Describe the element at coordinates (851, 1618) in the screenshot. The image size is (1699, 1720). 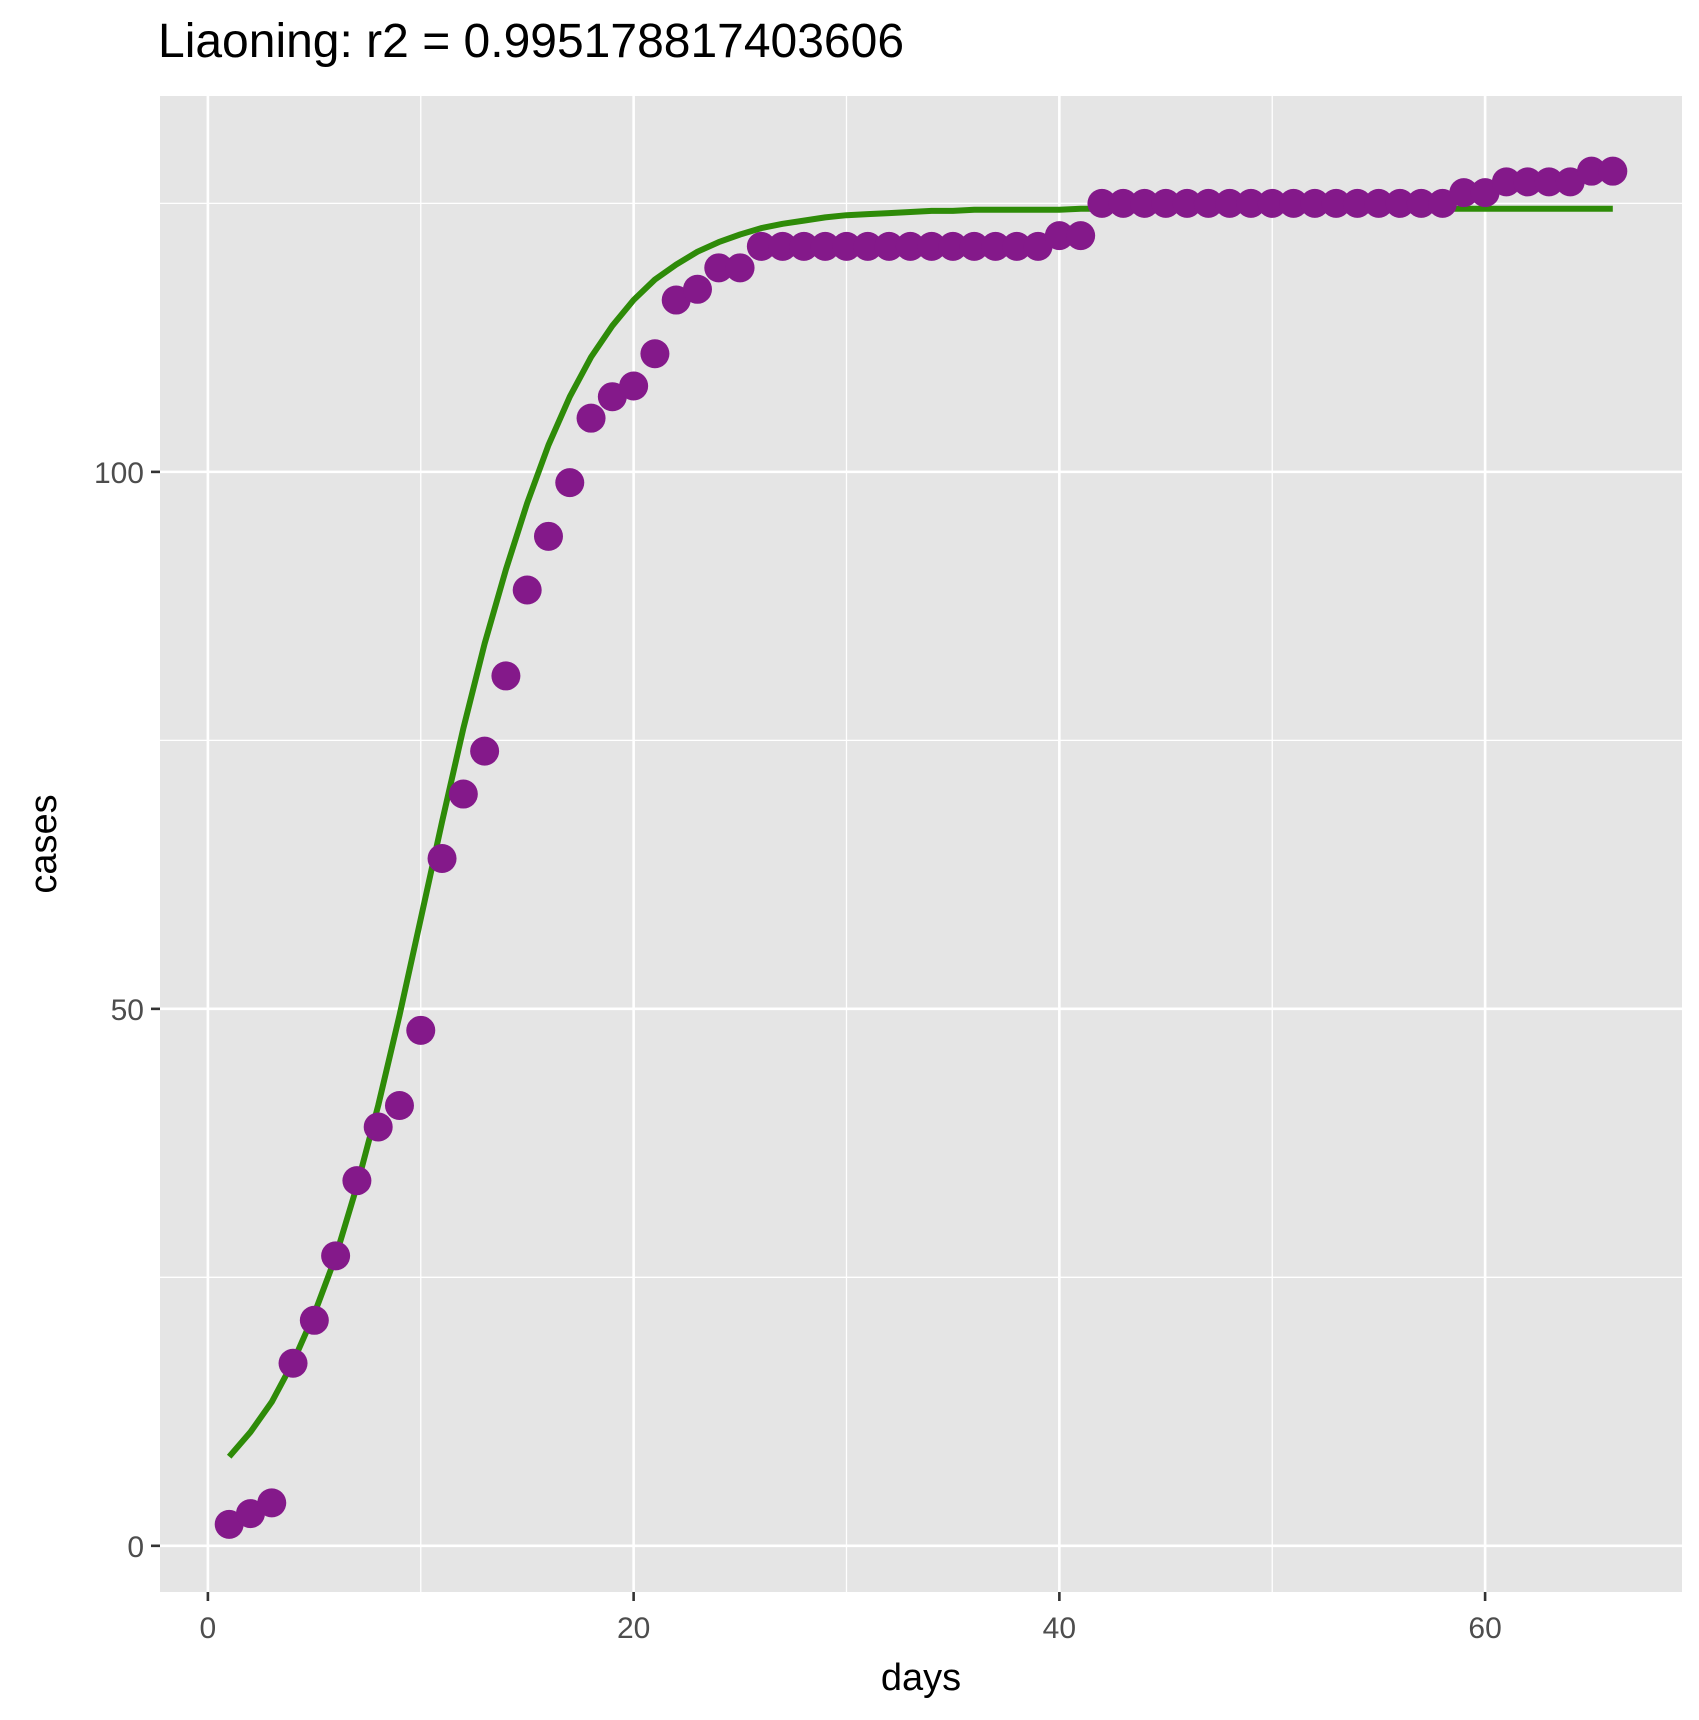
I see `x-axis: 0 20 40 60` at that location.